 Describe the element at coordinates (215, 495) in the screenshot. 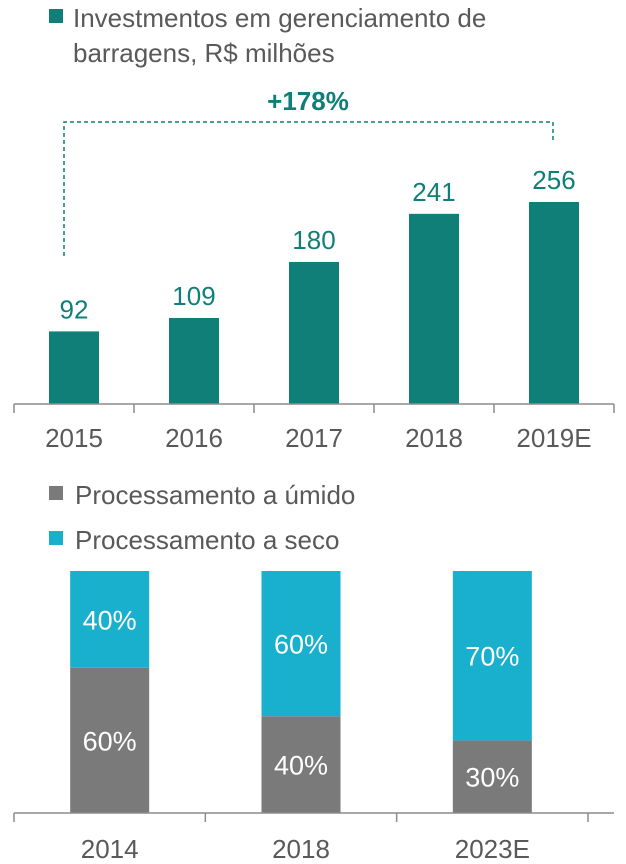

I see `legend-label-wet: Processamento a úmido` at that location.